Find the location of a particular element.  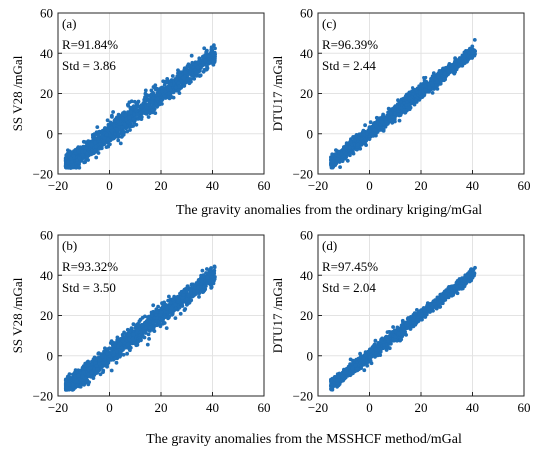

panel-c-std-value: Std = 2.44 is located at coordinates (349, 65).